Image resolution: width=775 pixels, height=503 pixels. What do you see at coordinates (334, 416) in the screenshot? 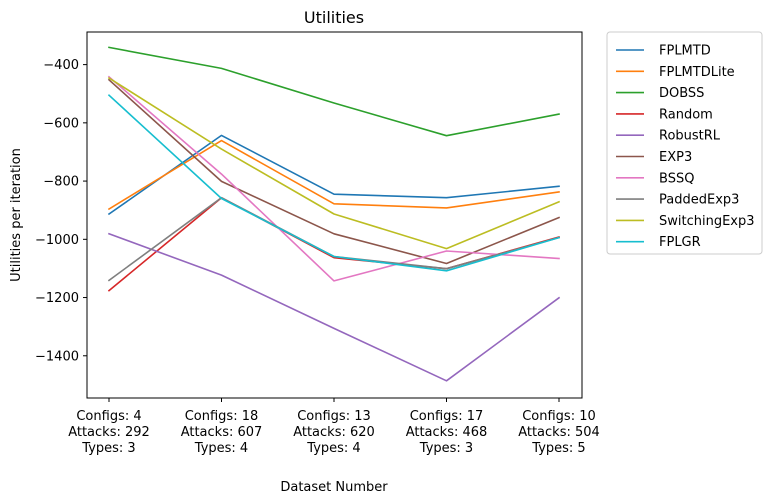
I see `x-tick-label: Configs: 13` at bounding box center [334, 416].